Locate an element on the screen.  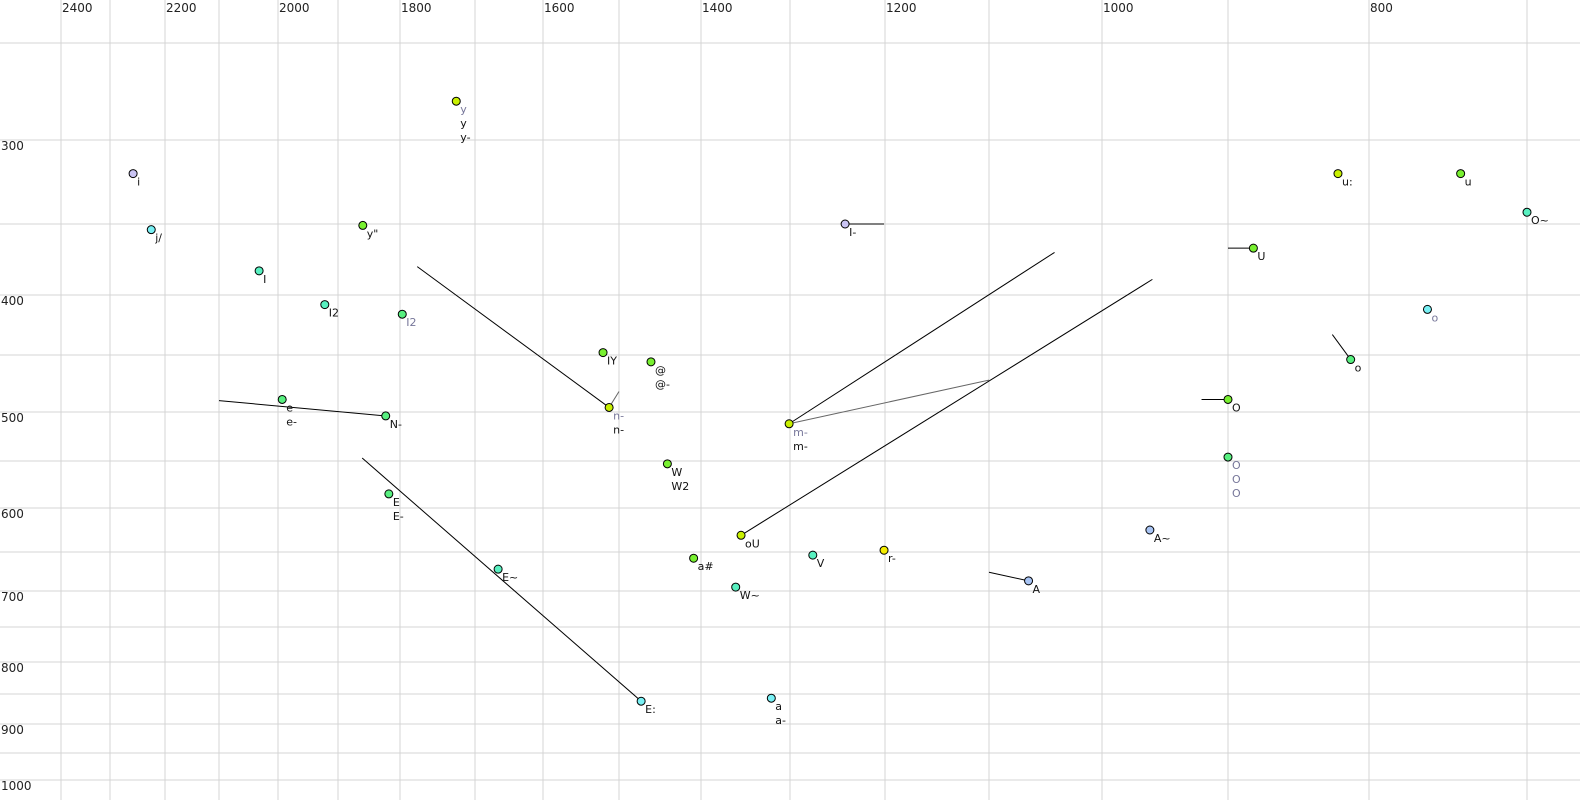
vowel-point: O is located at coordinates (1232, 404).